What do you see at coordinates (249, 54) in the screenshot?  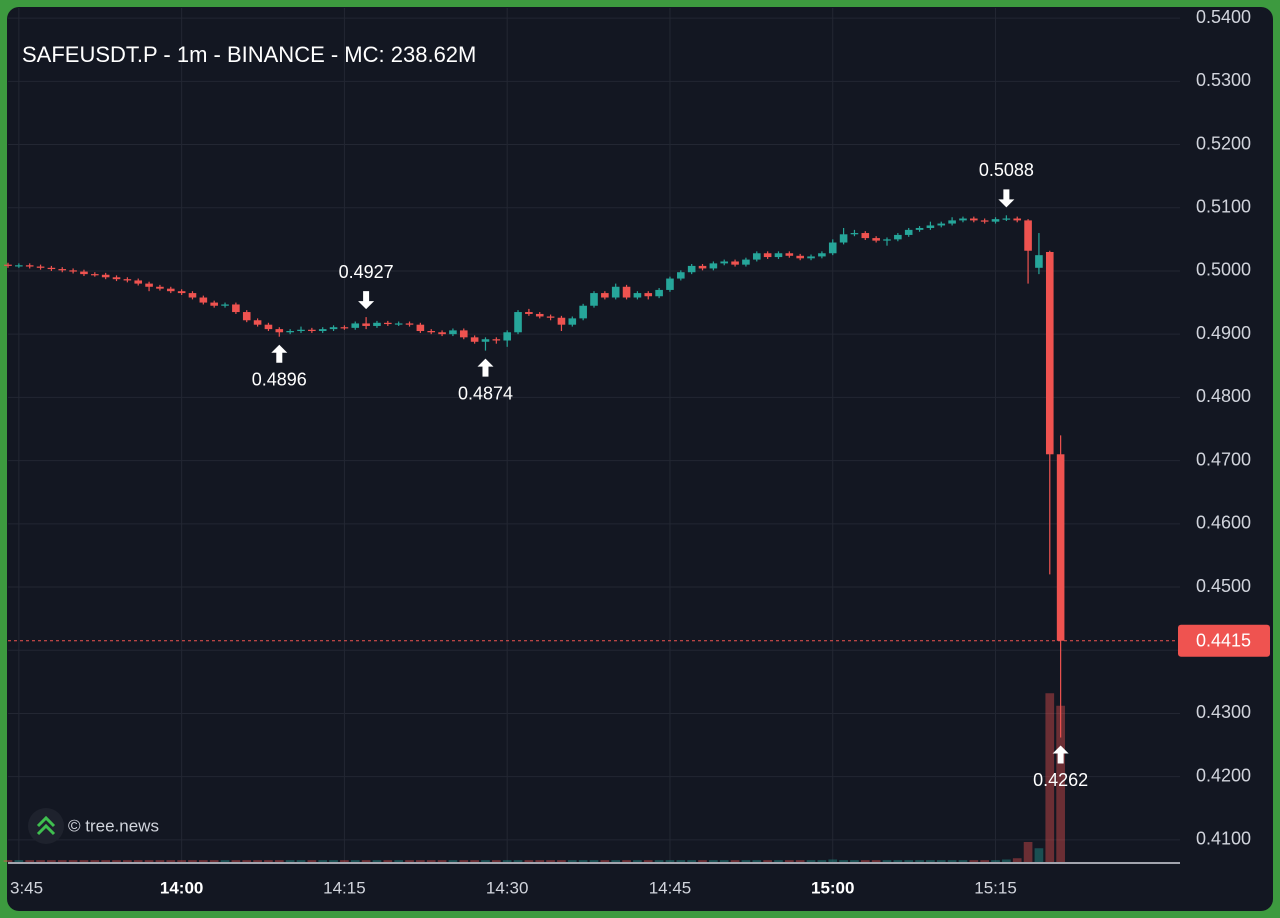 I see `chart-title: SAFEUSDT.P - 1m - BINANCE - MC: 238.62M` at bounding box center [249, 54].